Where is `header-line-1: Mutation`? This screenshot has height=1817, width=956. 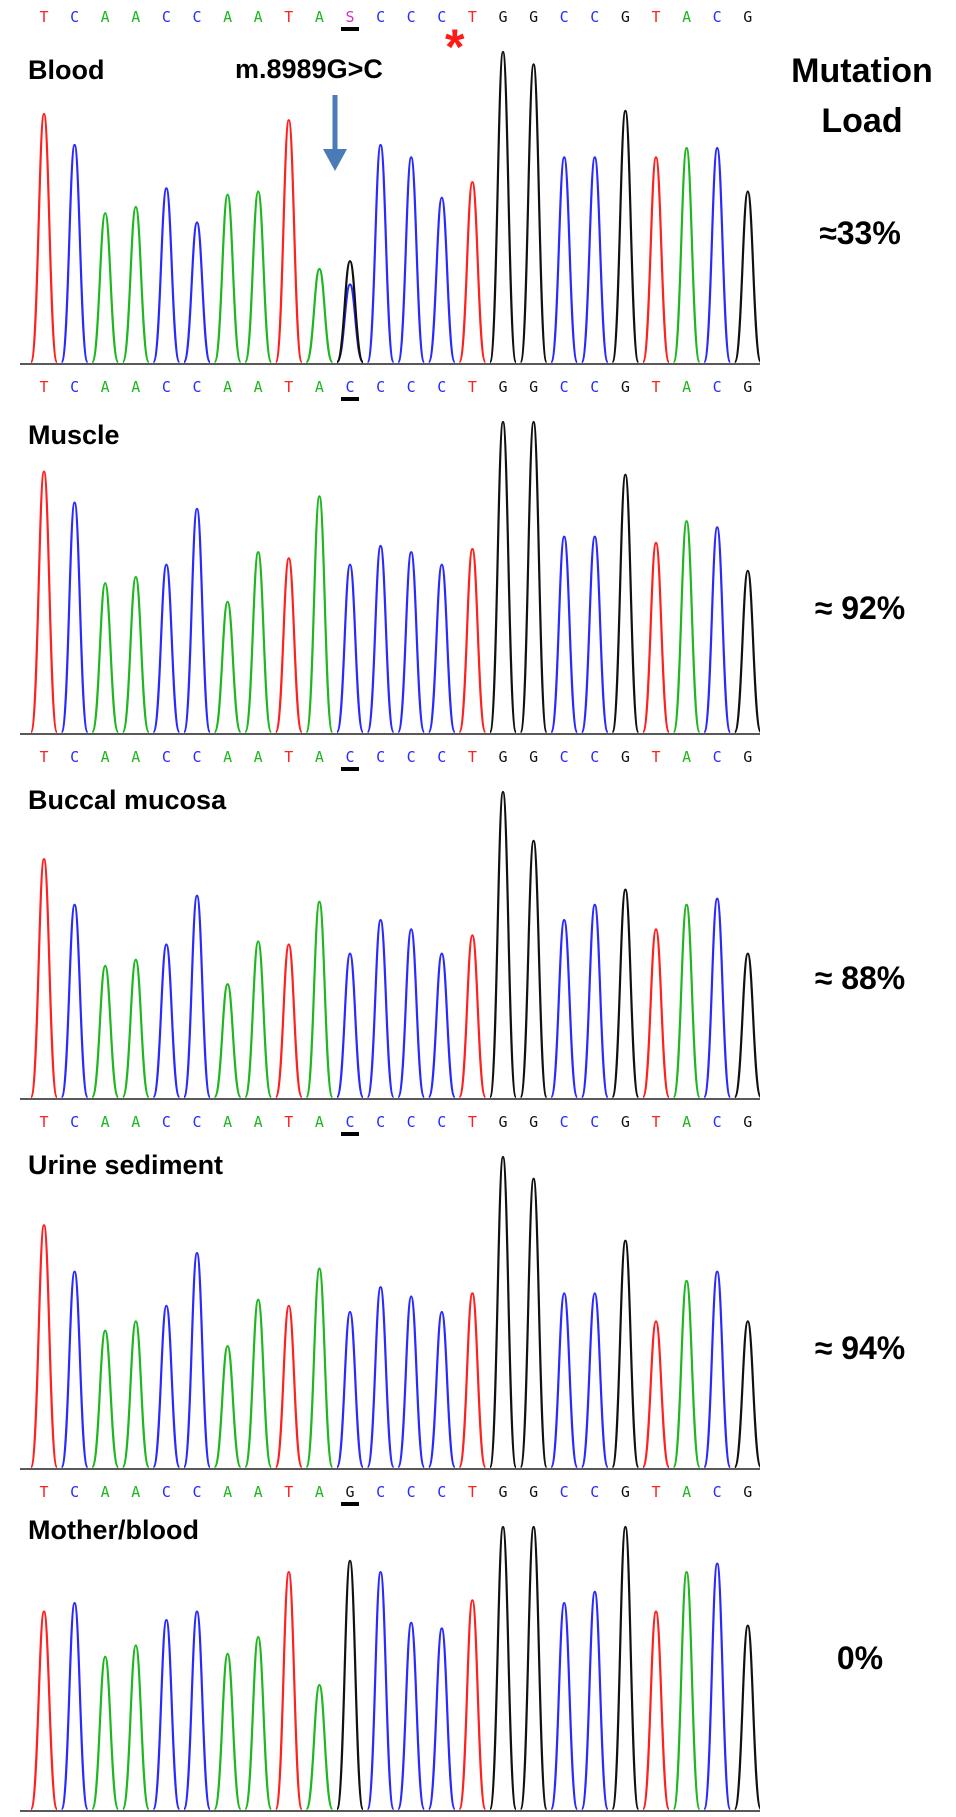 header-line-1: Mutation is located at coordinates (862, 71).